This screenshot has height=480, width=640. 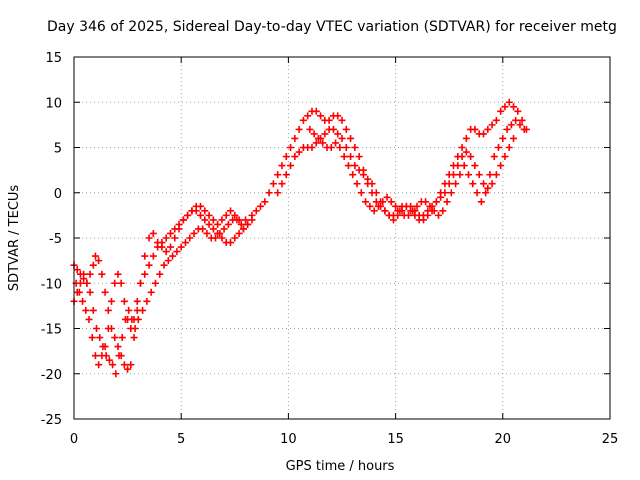 What do you see at coordinates (181, 439) in the screenshot?
I see `x-tick-label: 5` at bounding box center [181, 439].